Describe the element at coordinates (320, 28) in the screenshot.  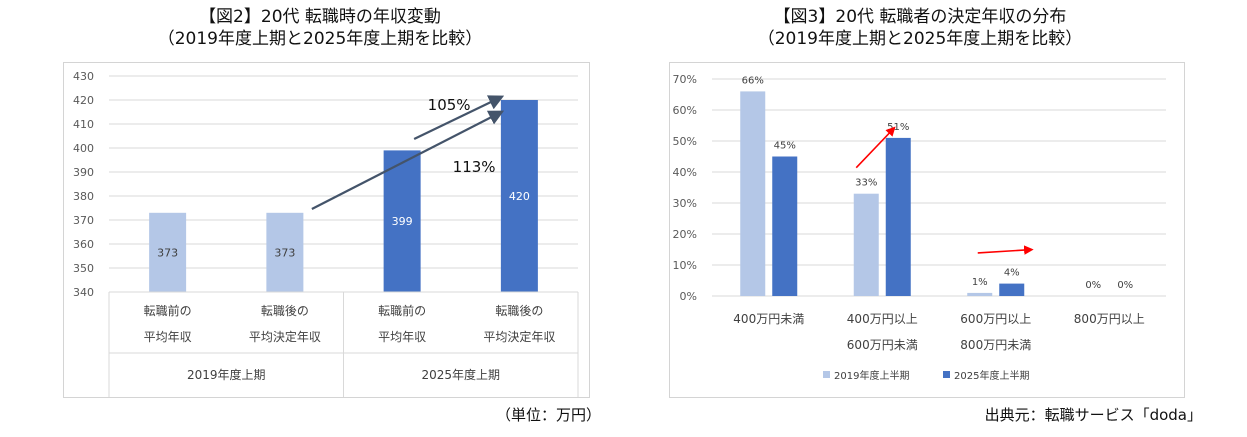
I see `chart1-title: 【図2】20代 転職時の年収変動 （2019年度上期と2025年度上期を比較）` at that location.